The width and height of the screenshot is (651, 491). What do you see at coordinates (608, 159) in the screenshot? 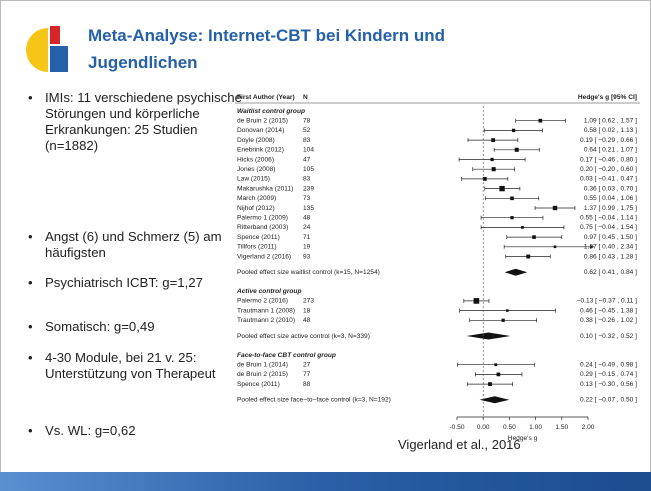
I see `study-ci-label: 0.17 [ −0.46 , 0.80 ]` at bounding box center [608, 159].